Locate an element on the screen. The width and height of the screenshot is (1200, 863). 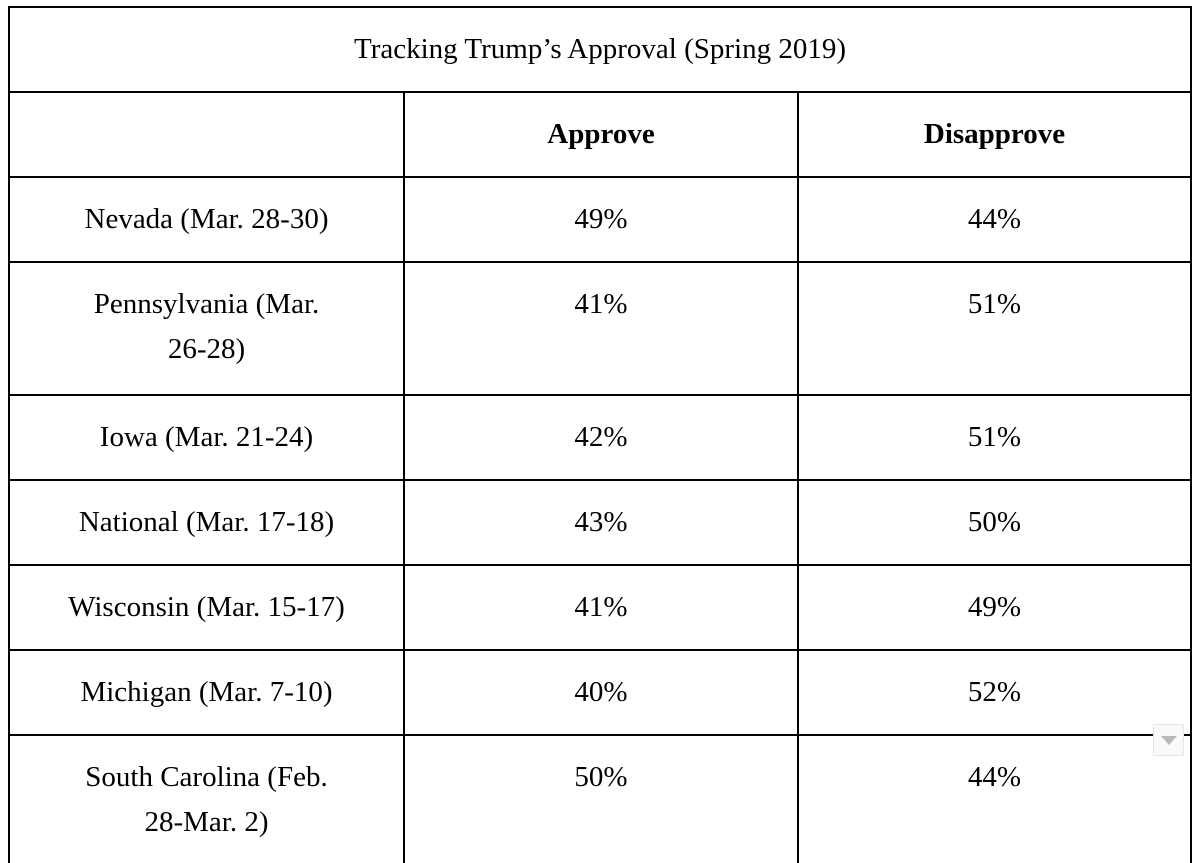
table-row: Michigan (Mar. 7-10) 40% 52% is located at coordinates (600, 692).